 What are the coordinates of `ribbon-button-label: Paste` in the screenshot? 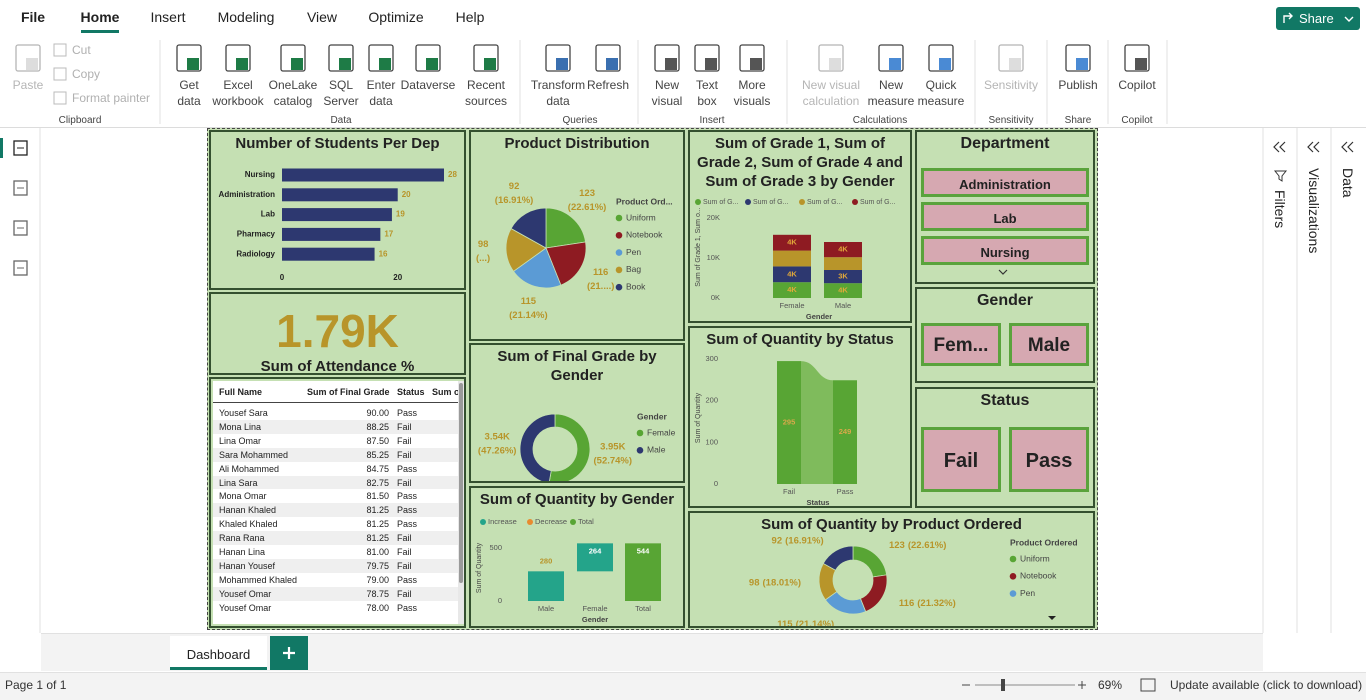 It's located at (28, 85).